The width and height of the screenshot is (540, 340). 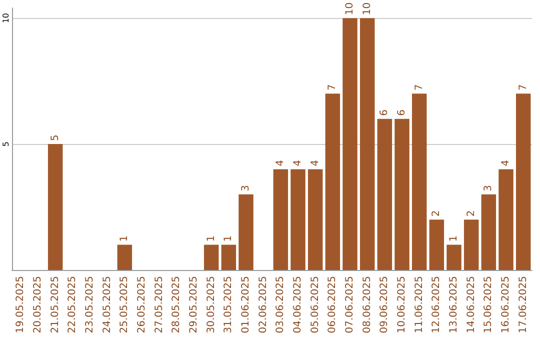 What do you see at coordinates (194, 305) in the screenshot?
I see `x-tick-label: 29.05.2025` at bounding box center [194, 305].